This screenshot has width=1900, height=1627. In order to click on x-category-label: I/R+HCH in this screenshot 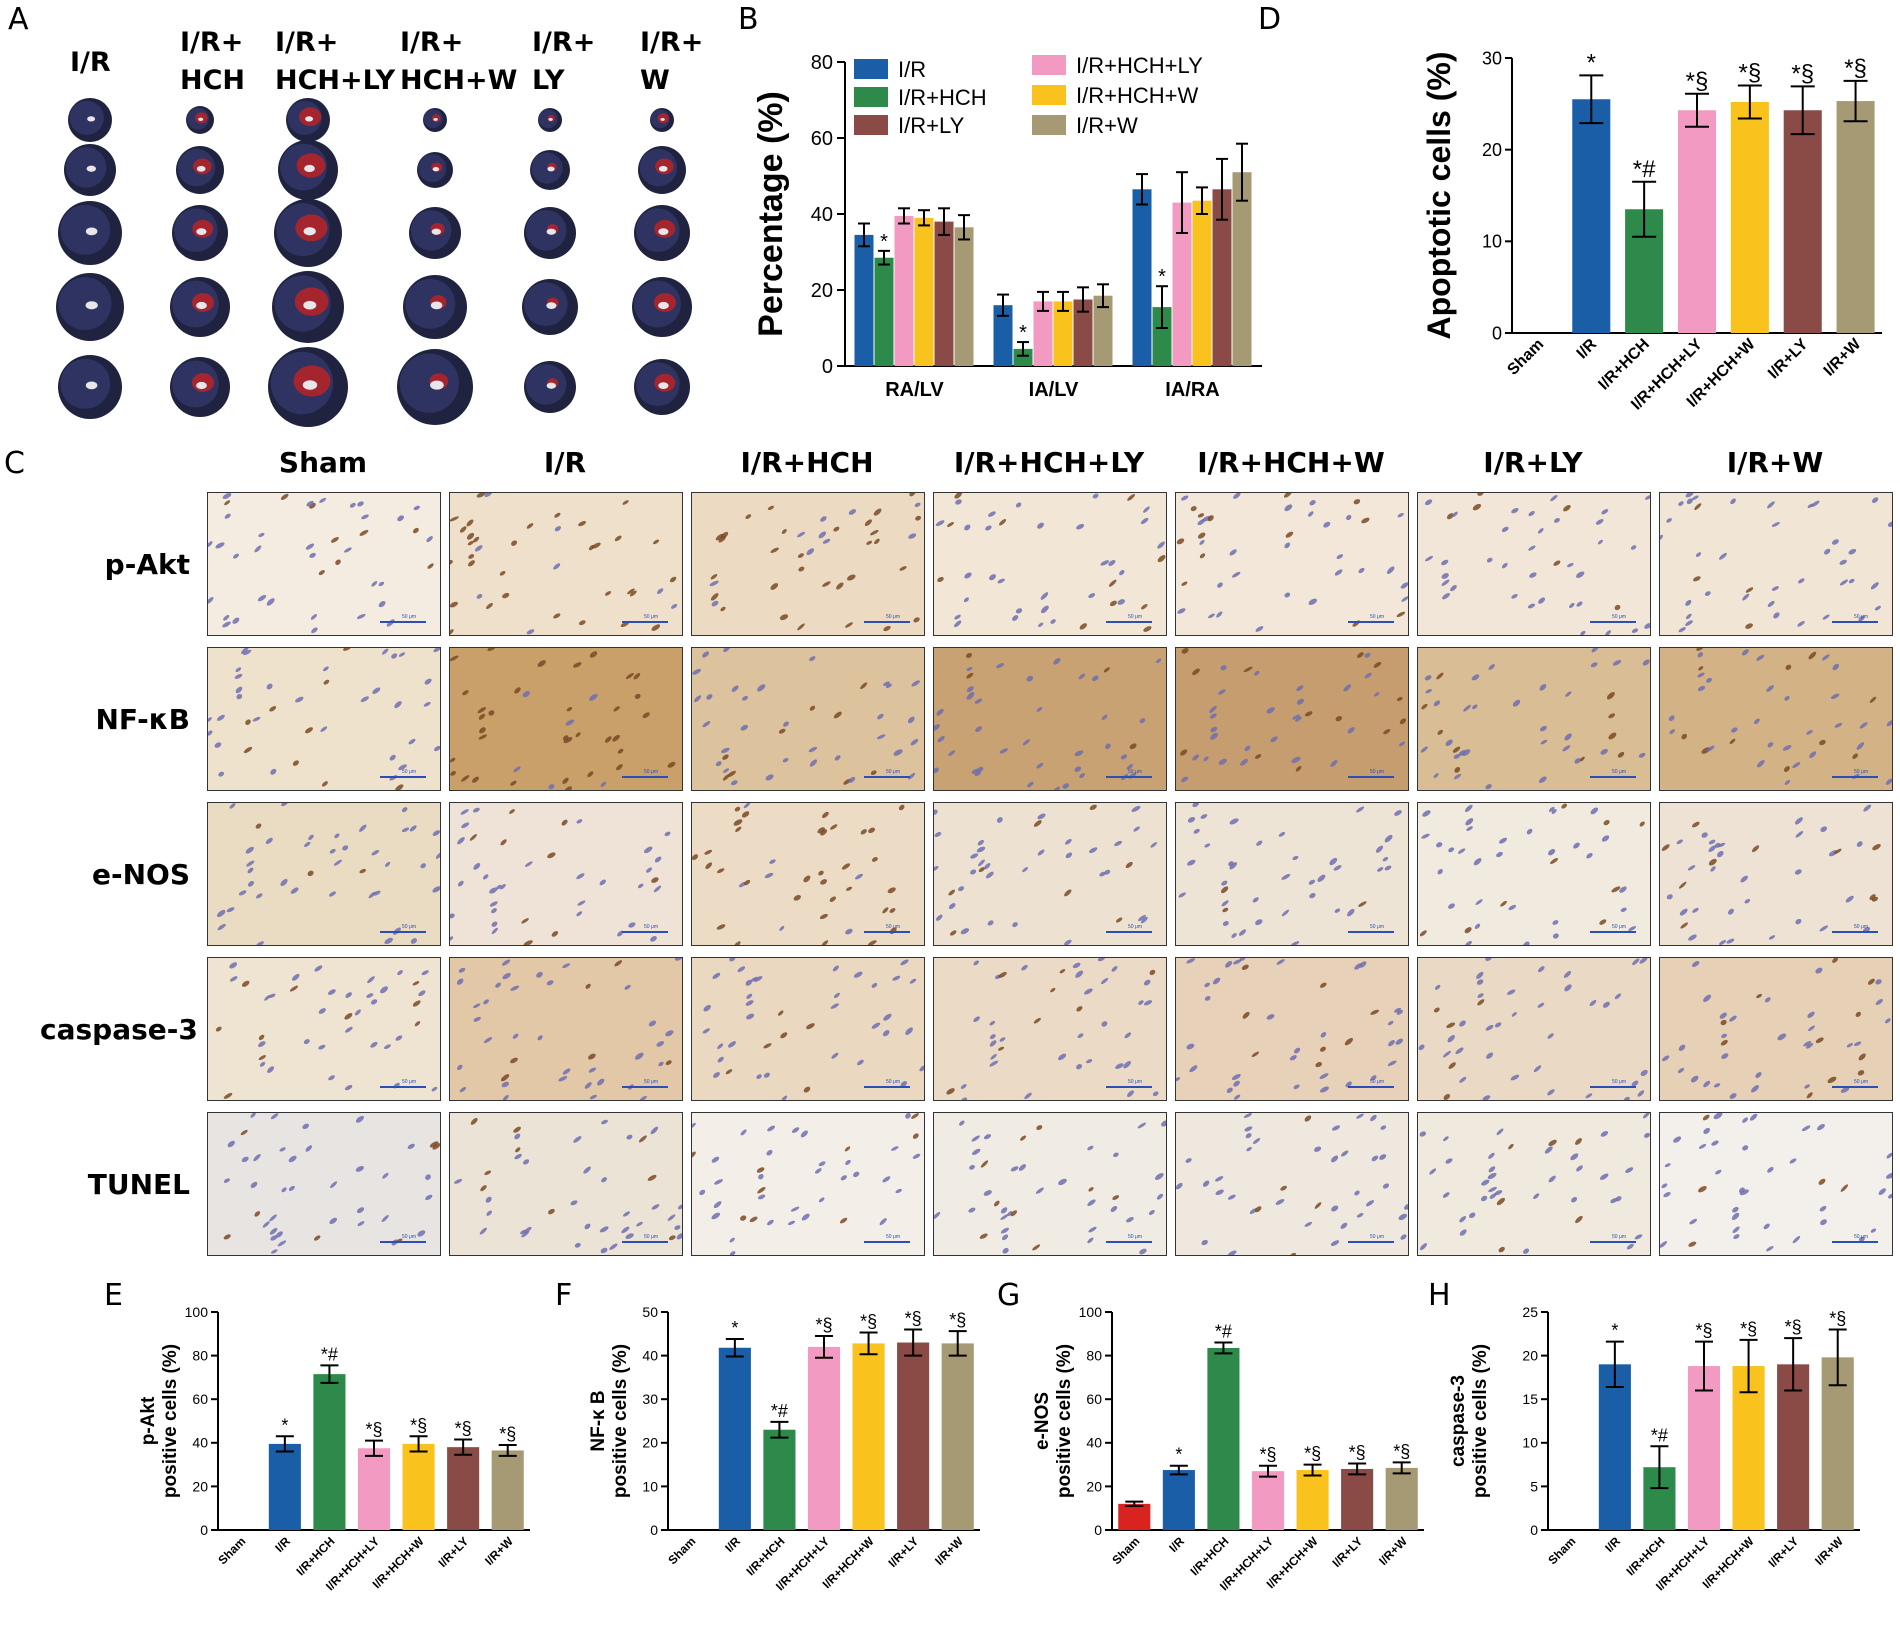, I will do `click(315, 1556)`.